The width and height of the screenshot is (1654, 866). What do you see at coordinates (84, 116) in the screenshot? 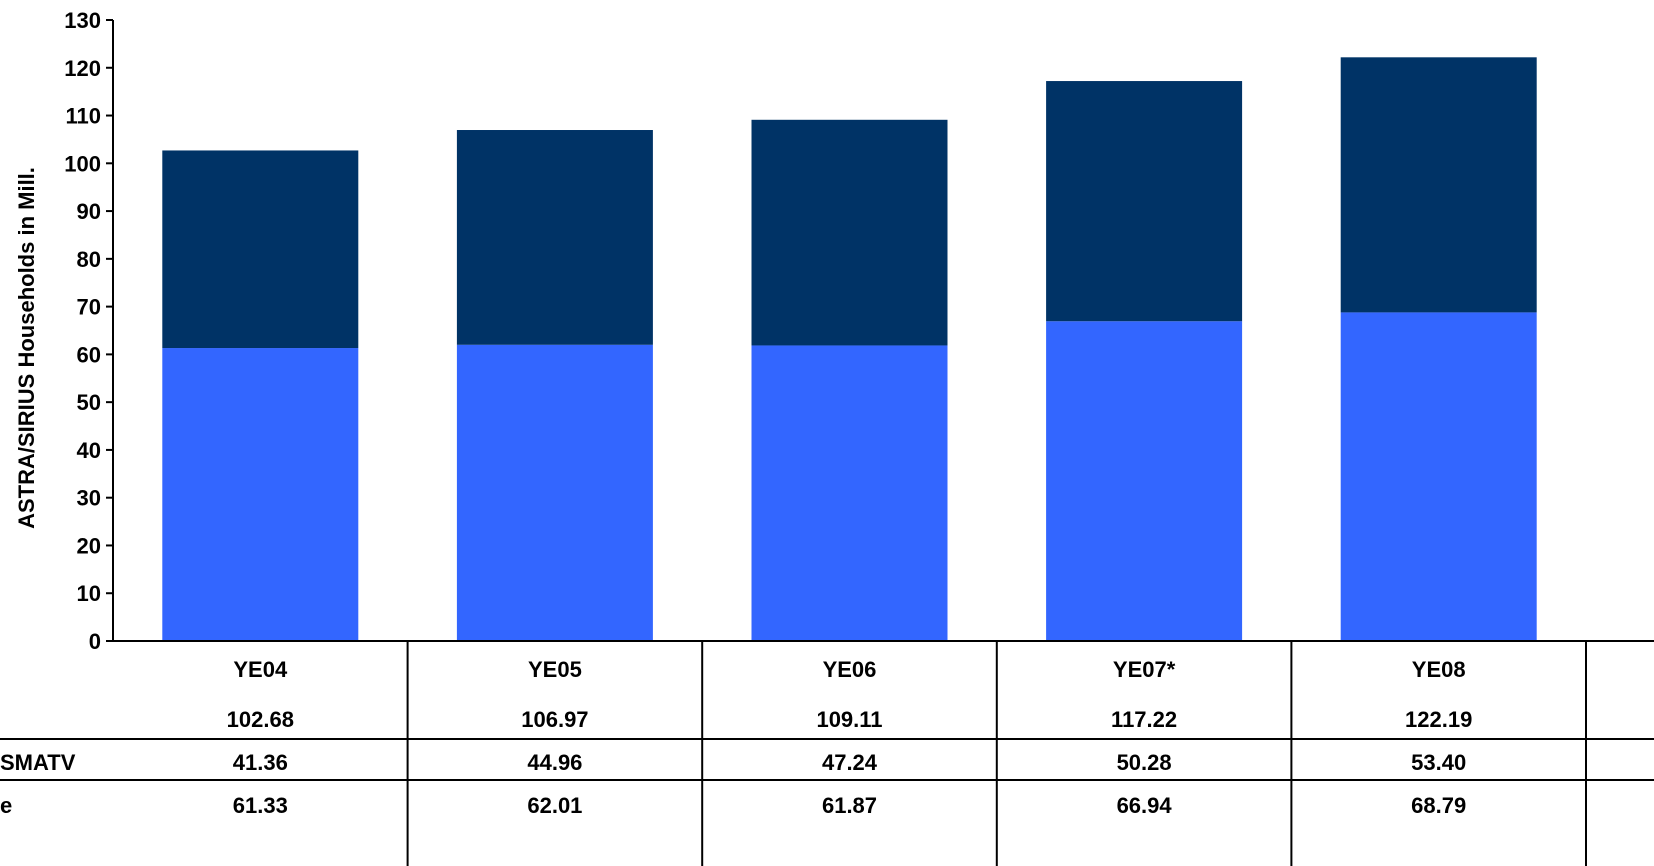
I see `y-tick-label: 110` at bounding box center [84, 116].